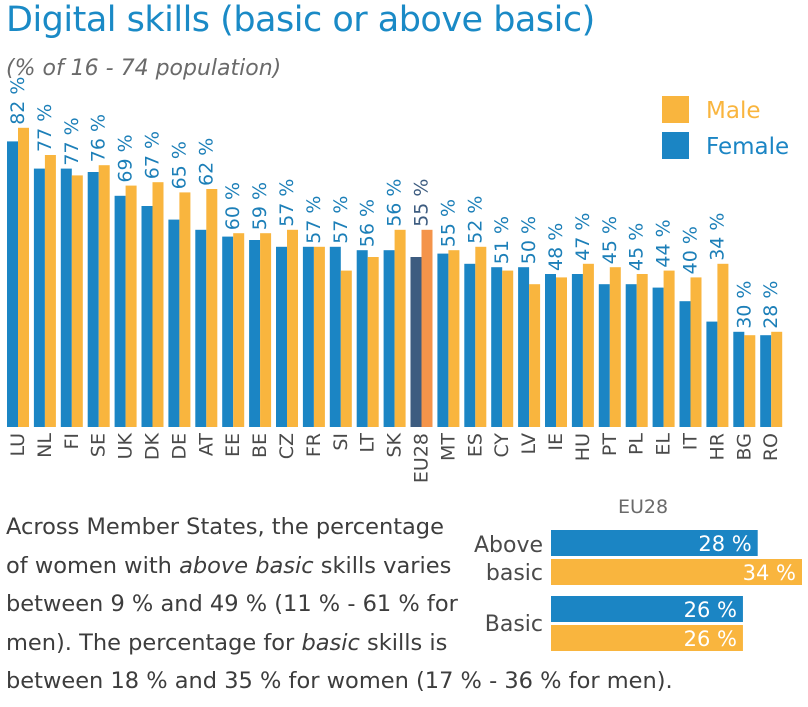 The width and height of the screenshot is (808, 707). I want to click on category-label-sk: SK, so click(395, 444).